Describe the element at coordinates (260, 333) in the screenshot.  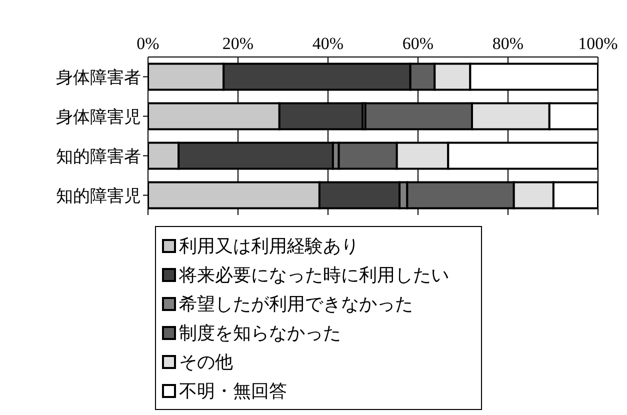
I see `legend-label: 制度を知らなかった` at that location.